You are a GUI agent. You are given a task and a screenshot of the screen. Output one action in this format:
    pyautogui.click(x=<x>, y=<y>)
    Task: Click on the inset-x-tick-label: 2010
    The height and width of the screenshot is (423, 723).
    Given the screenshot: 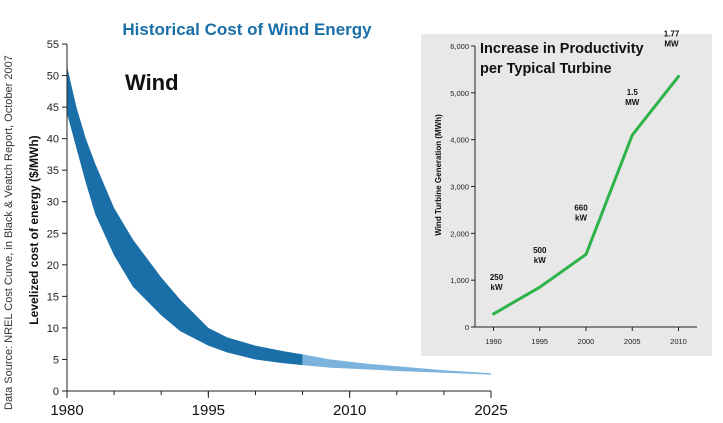 What is the action you would take?
    pyautogui.click(x=678, y=341)
    